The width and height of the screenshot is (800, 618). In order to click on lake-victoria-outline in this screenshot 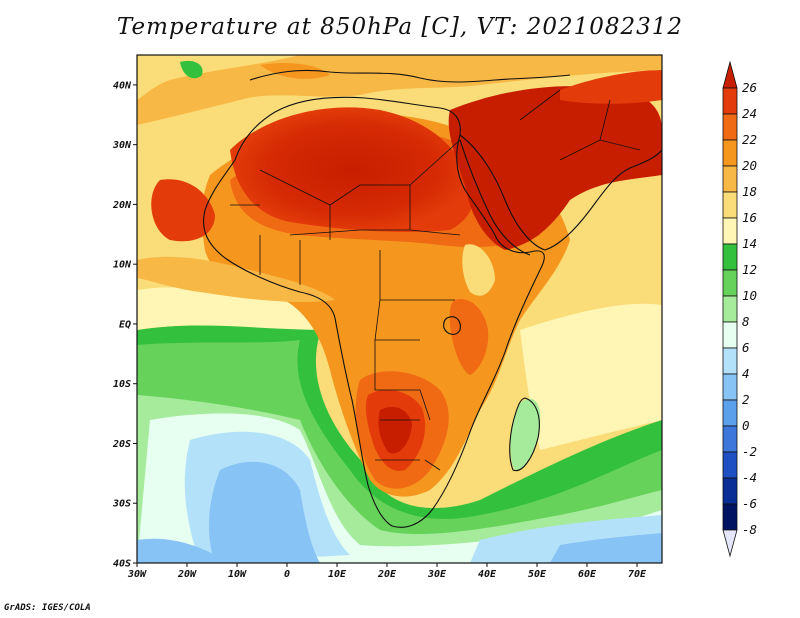, I will do `click(452, 325)`.